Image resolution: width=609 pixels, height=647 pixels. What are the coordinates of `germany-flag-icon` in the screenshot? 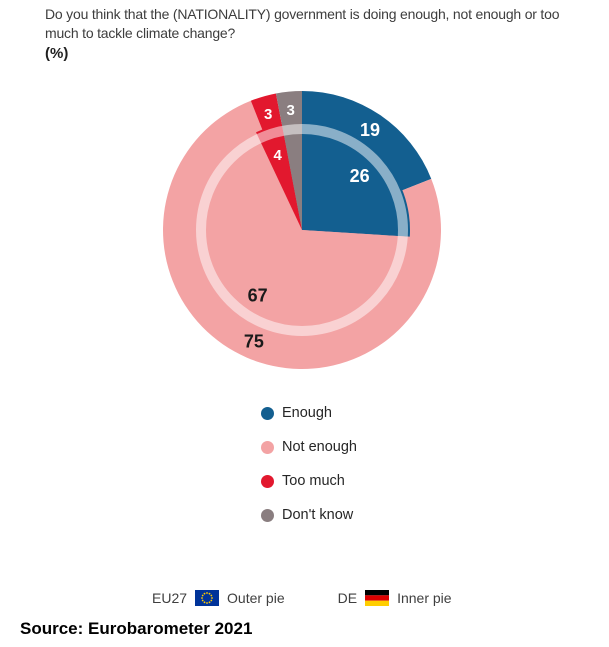 It's located at (377, 598).